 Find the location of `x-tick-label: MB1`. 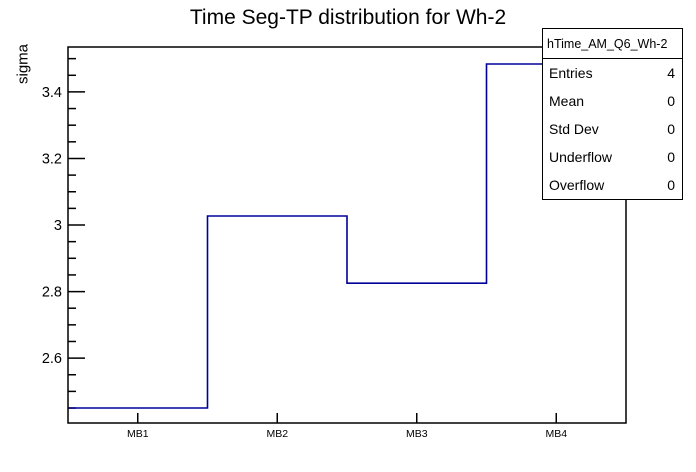

x-tick-label: MB1 is located at coordinates (138, 434).